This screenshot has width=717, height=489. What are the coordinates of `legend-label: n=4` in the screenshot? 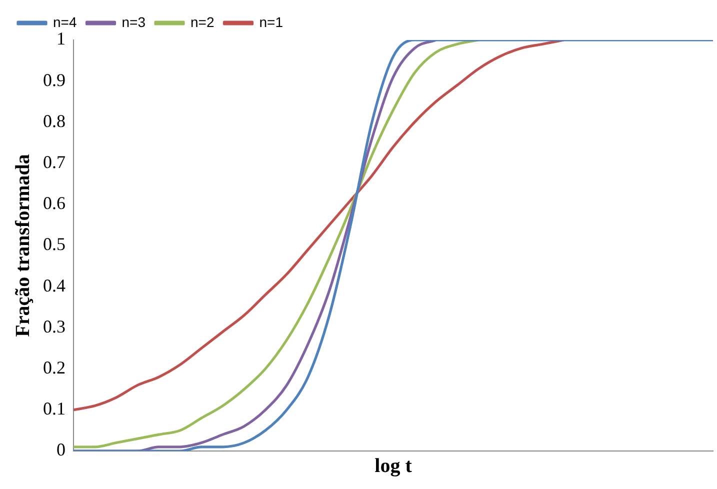 It's located at (65, 22).